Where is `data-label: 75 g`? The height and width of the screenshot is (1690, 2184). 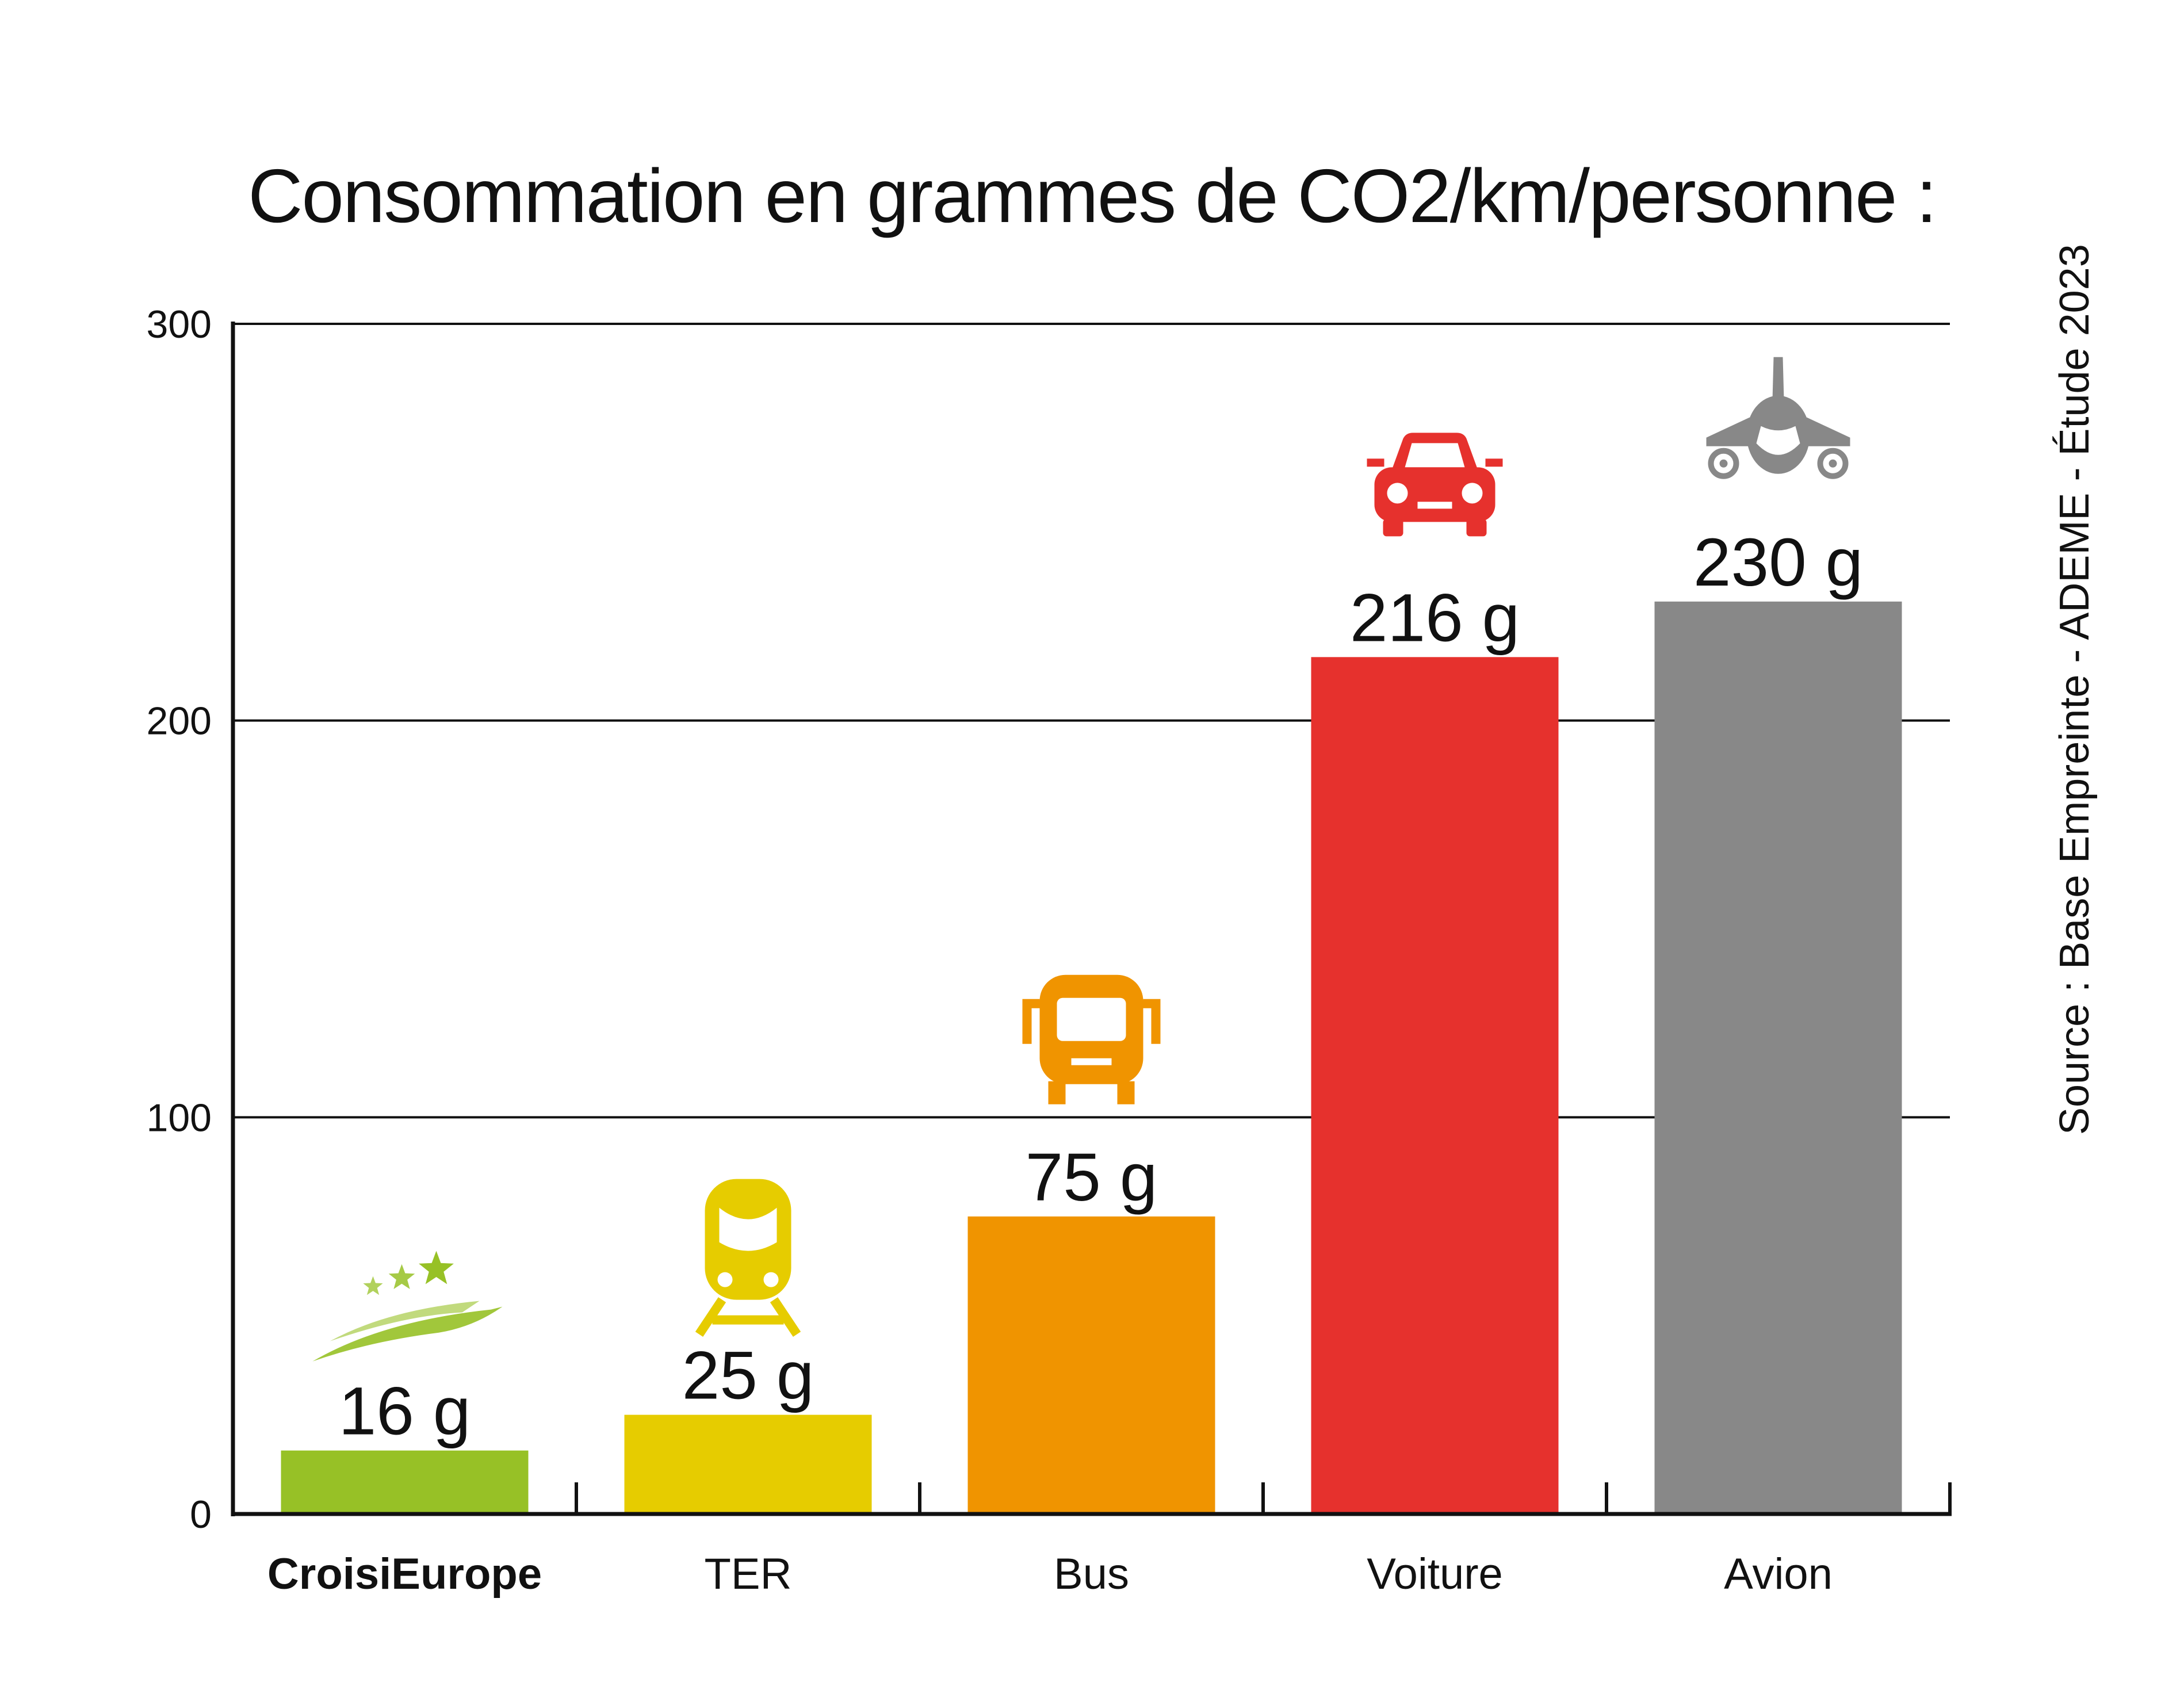
data-label: 75 g is located at coordinates (1092, 1177).